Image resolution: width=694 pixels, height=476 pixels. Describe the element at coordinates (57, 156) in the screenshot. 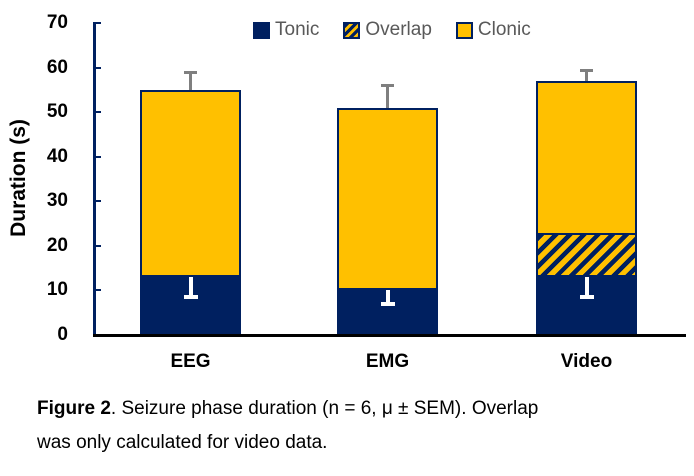

I see `y-tick-label: 40` at that location.